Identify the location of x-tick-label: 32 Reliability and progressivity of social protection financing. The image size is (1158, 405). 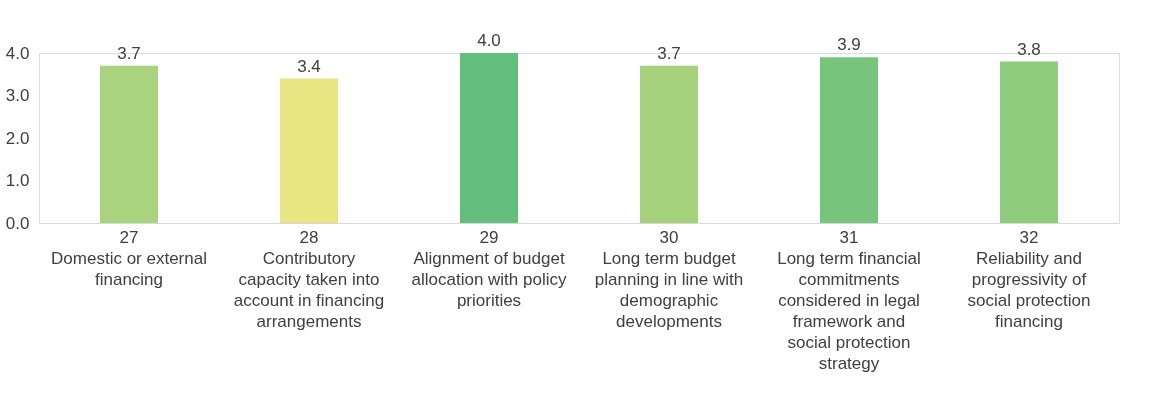
(1029, 279).